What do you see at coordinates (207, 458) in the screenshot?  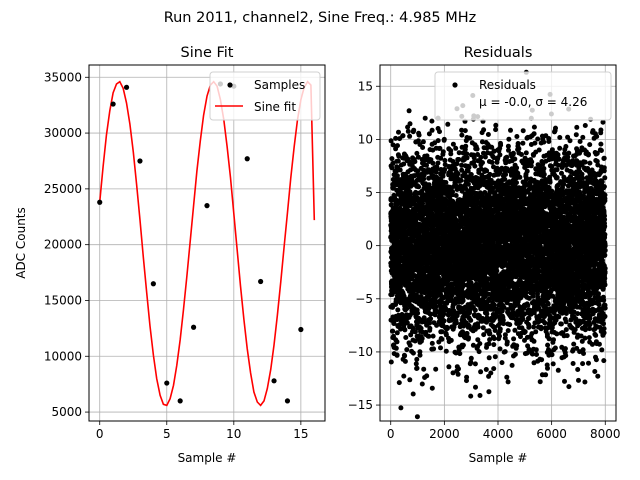 I see `sine-fit-xlabel: Sample #` at bounding box center [207, 458].